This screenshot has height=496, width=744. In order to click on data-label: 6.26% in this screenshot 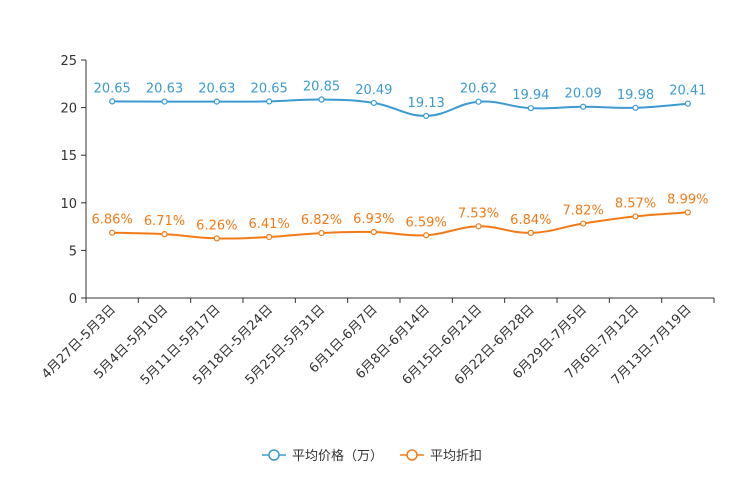, I will do `click(216, 225)`.